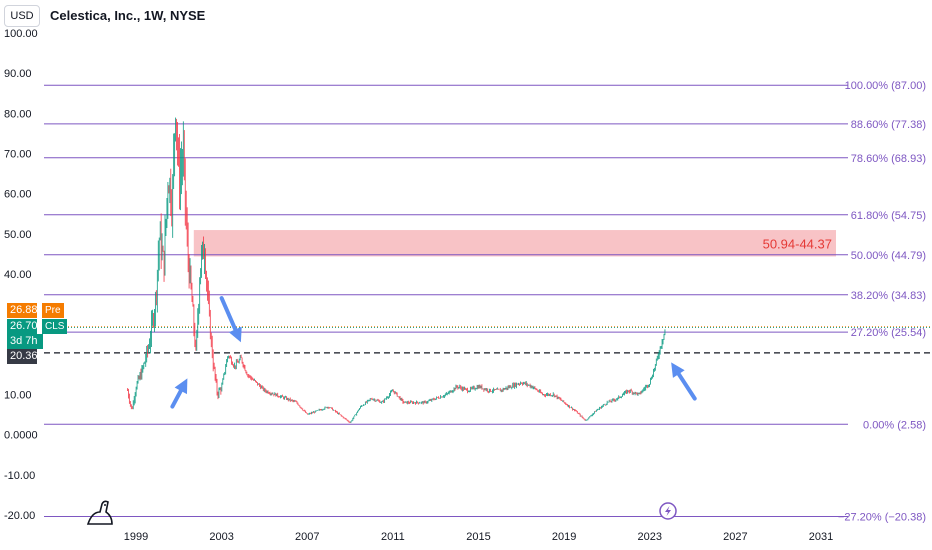 Image resolution: width=932 pixels, height=550 pixels. I want to click on x-tick-label: 2027, so click(735, 537).